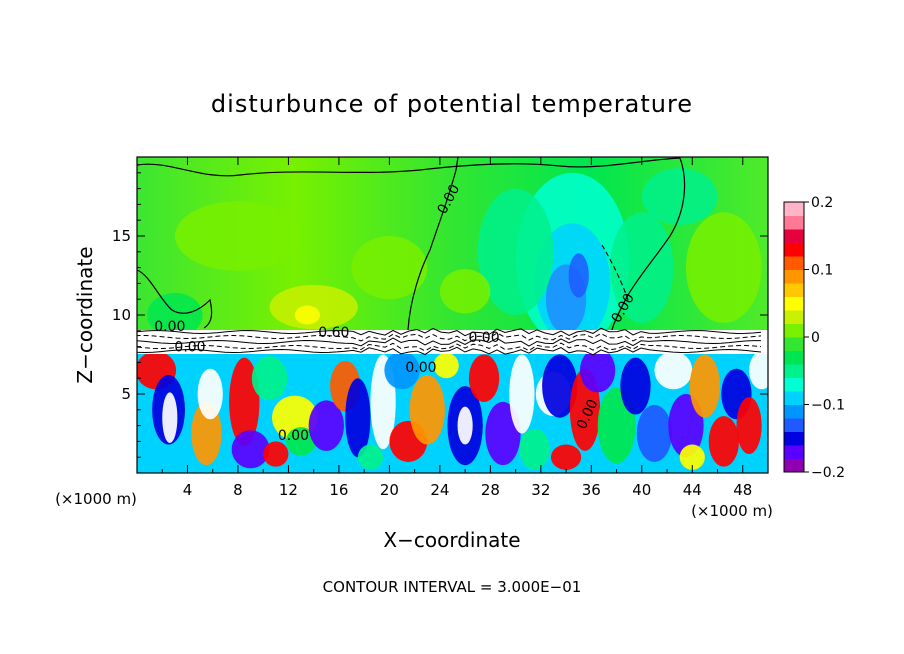 The image size is (904, 654). What do you see at coordinates (540, 490) in the screenshot?
I see `x-tick-label: 32` at bounding box center [540, 490].